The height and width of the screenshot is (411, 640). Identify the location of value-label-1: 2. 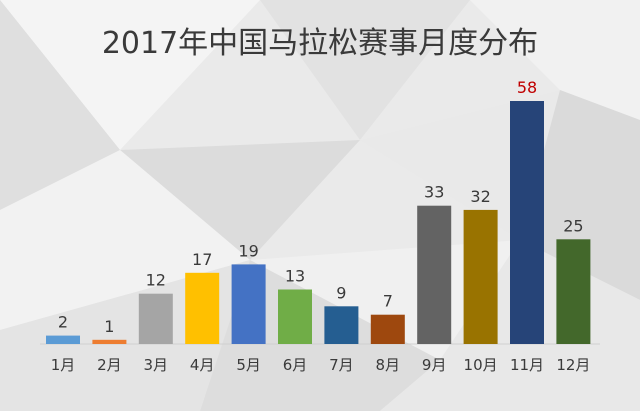
(63, 322).